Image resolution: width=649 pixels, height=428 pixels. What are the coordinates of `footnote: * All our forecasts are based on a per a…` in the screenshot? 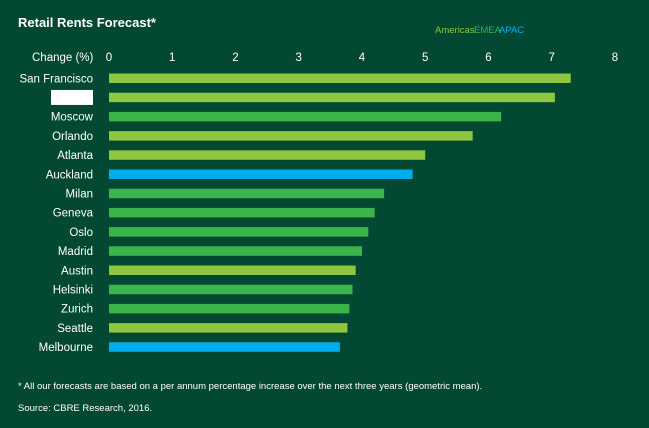 It's located at (250, 386).